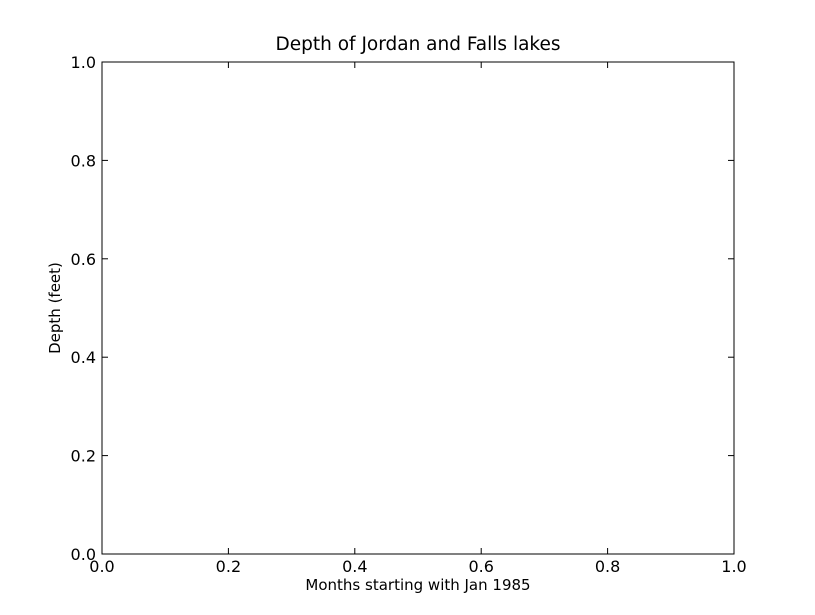 This screenshot has width=815, height=615. I want to click on y-tick-label: 0.2, so click(83, 456).